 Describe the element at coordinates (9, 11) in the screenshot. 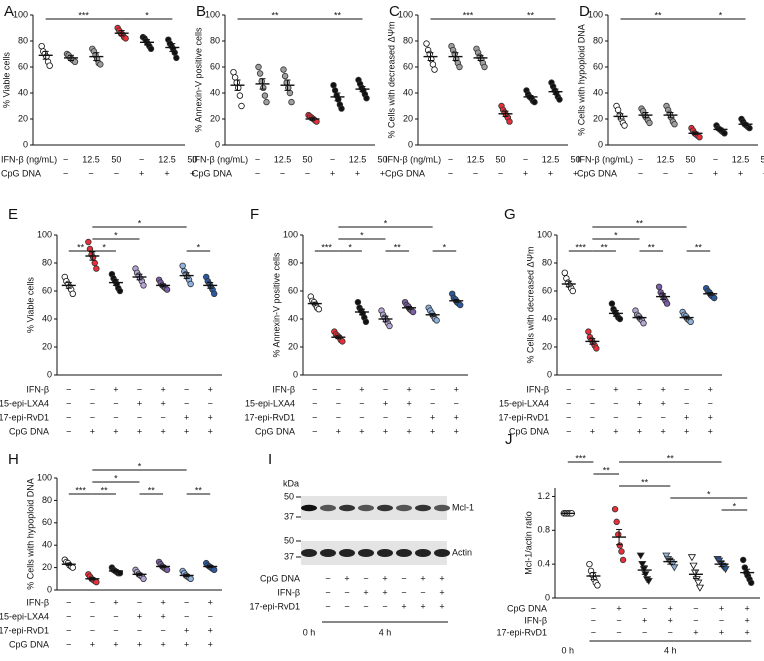

I see `panel-letter: A` at that location.